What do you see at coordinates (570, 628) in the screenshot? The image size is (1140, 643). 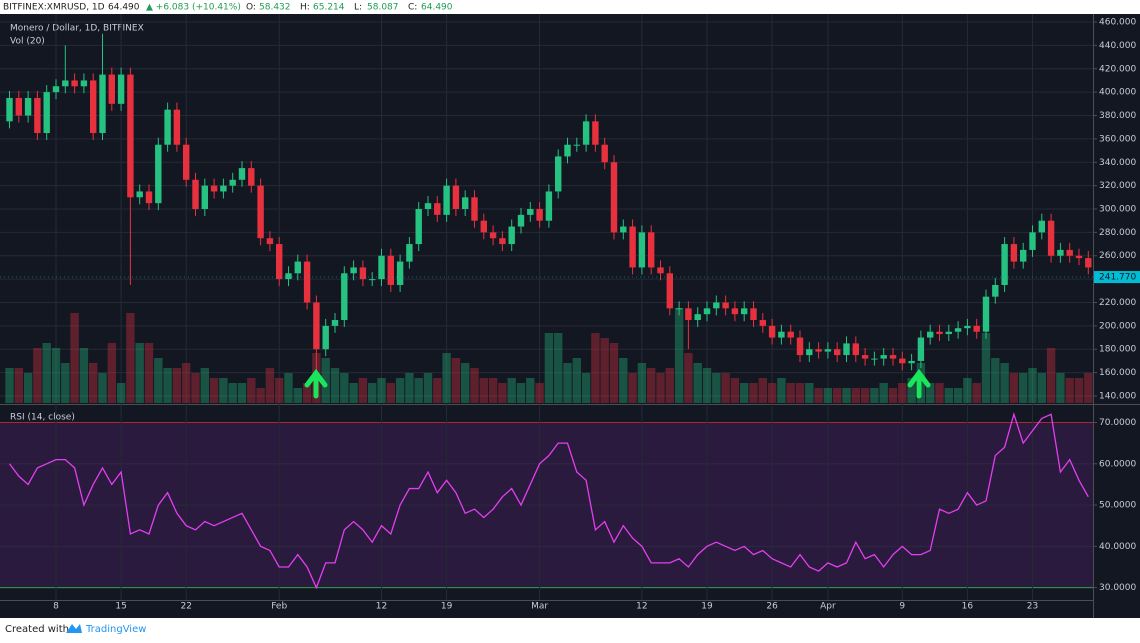 I see `footer-bar` at bounding box center [570, 628].